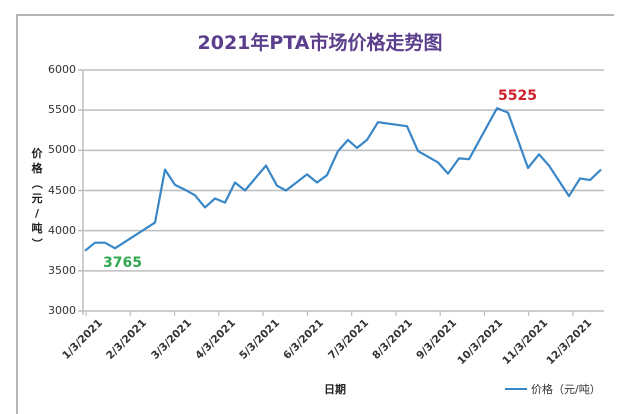 The width and height of the screenshot is (640, 414). I want to click on high-price-annotation: 5525, so click(517, 96).